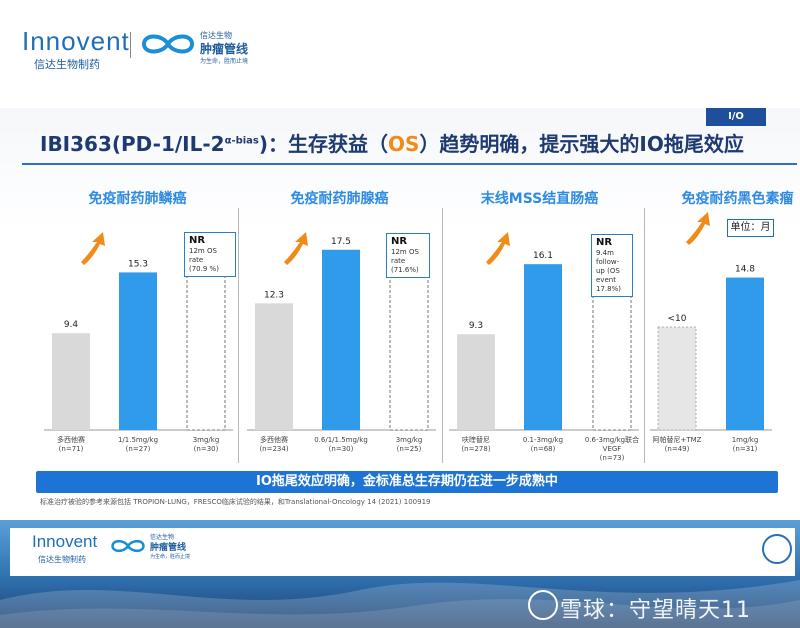 The height and width of the screenshot is (628, 800). What do you see at coordinates (409, 449) in the screenshot?
I see `category-label-1-2-1: (n=25)` at bounding box center [409, 449].